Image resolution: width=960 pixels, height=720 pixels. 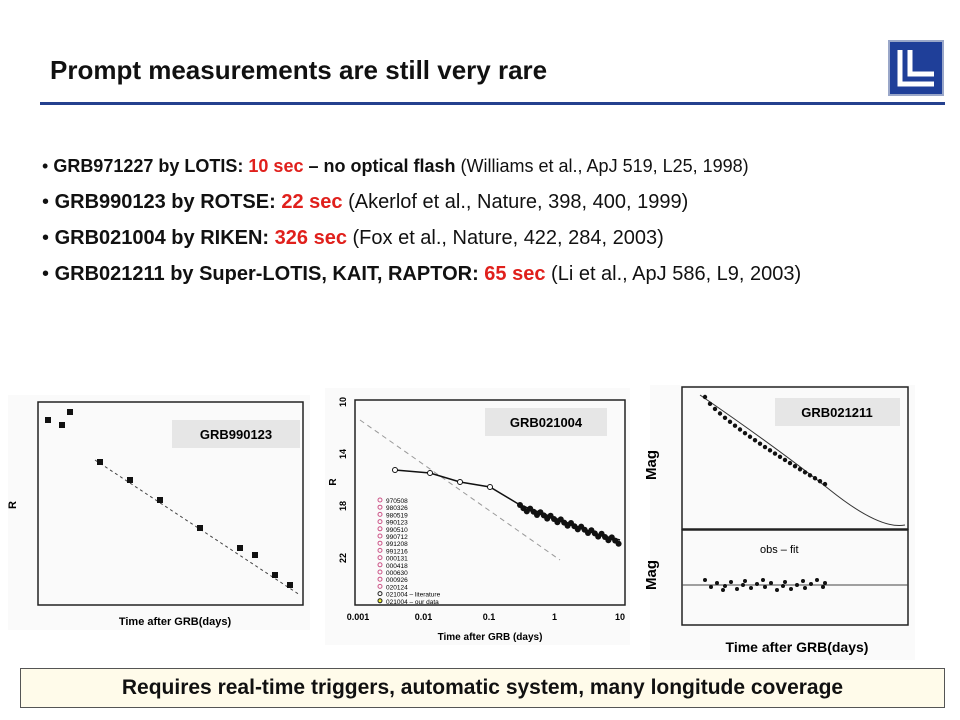 I want to click on bullet-ref: (Fox et al., Nature, 422, 284, 2003), so click(x=508, y=238).